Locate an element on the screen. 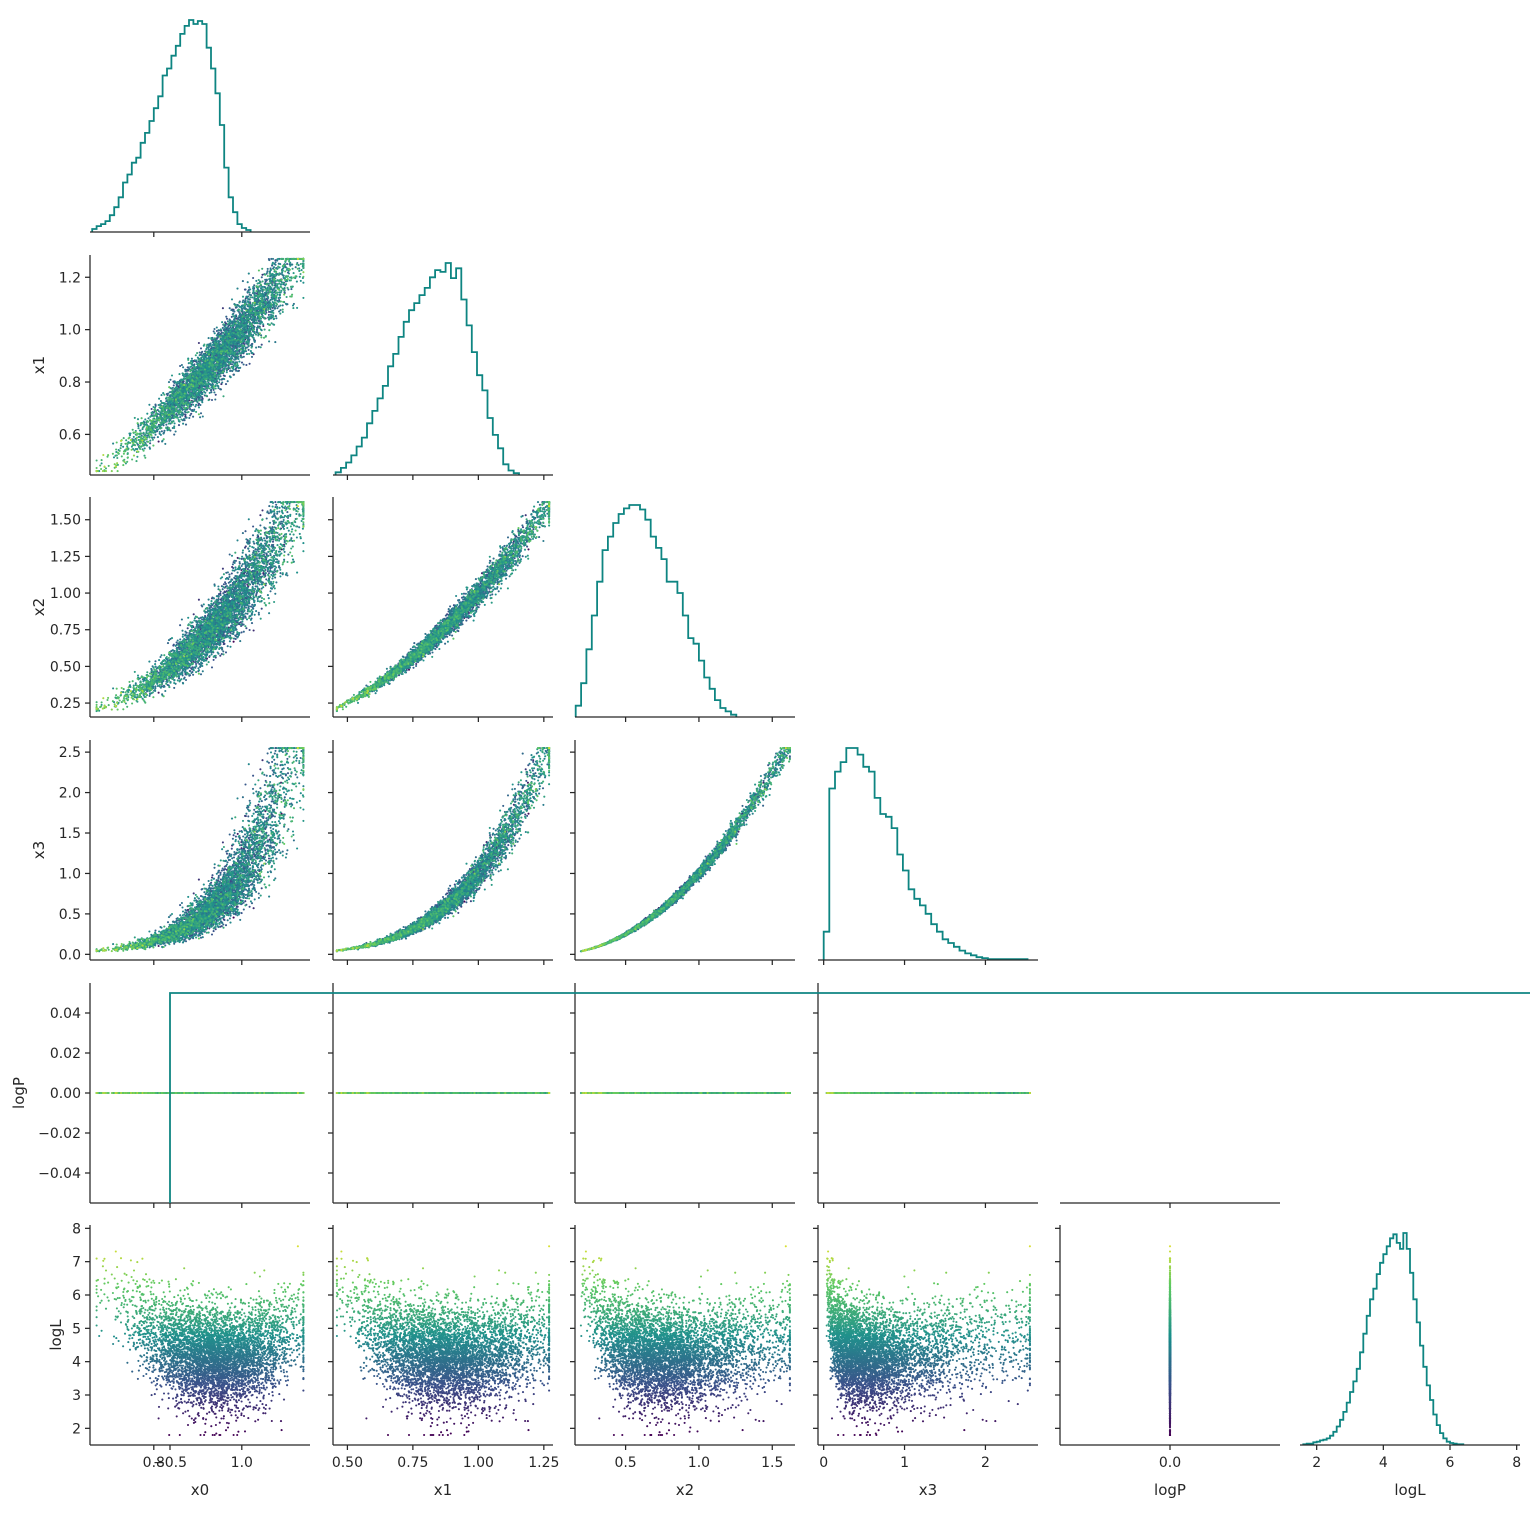 The width and height of the screenshot is (1530, 1513). scatter-x0-x1 is located at coordinates (200, 365).